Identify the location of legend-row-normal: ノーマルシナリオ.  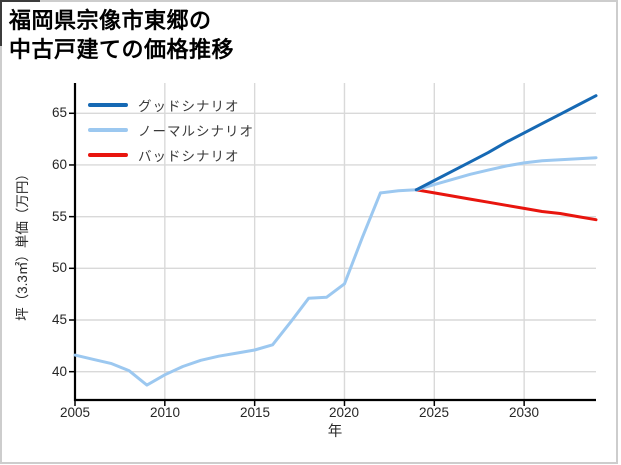
(171, 129).